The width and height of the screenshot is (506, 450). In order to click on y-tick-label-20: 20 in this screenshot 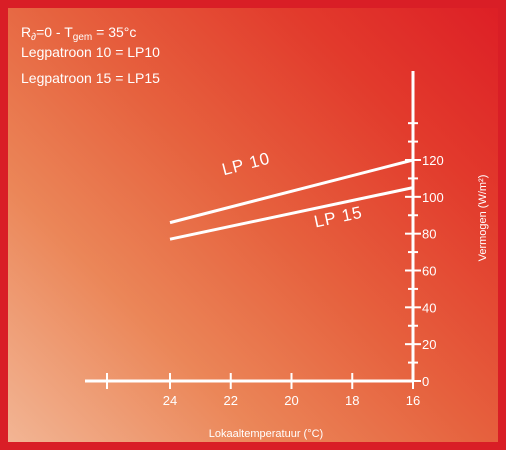, I will do `click(429, 344)`.